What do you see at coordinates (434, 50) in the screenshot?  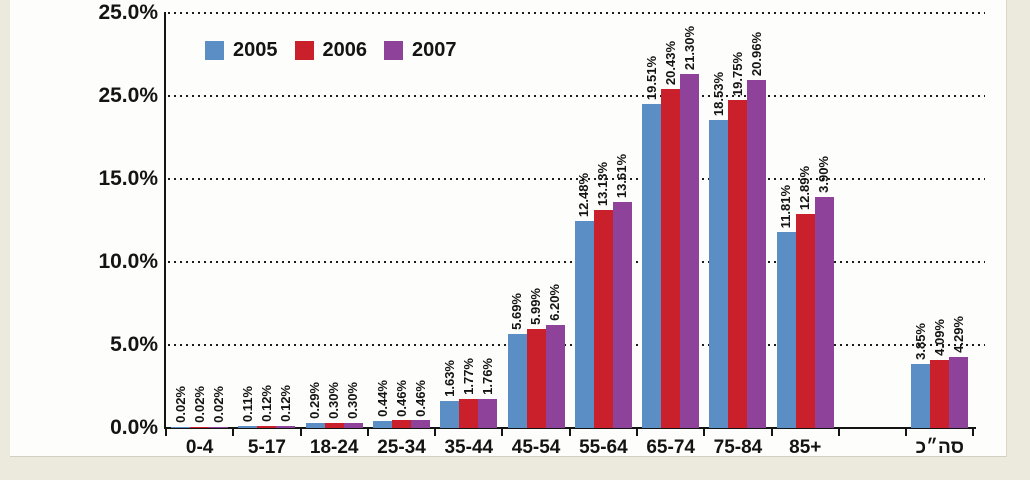 I see `legend-label-2007: 2007` at bounding box center [434, 50].